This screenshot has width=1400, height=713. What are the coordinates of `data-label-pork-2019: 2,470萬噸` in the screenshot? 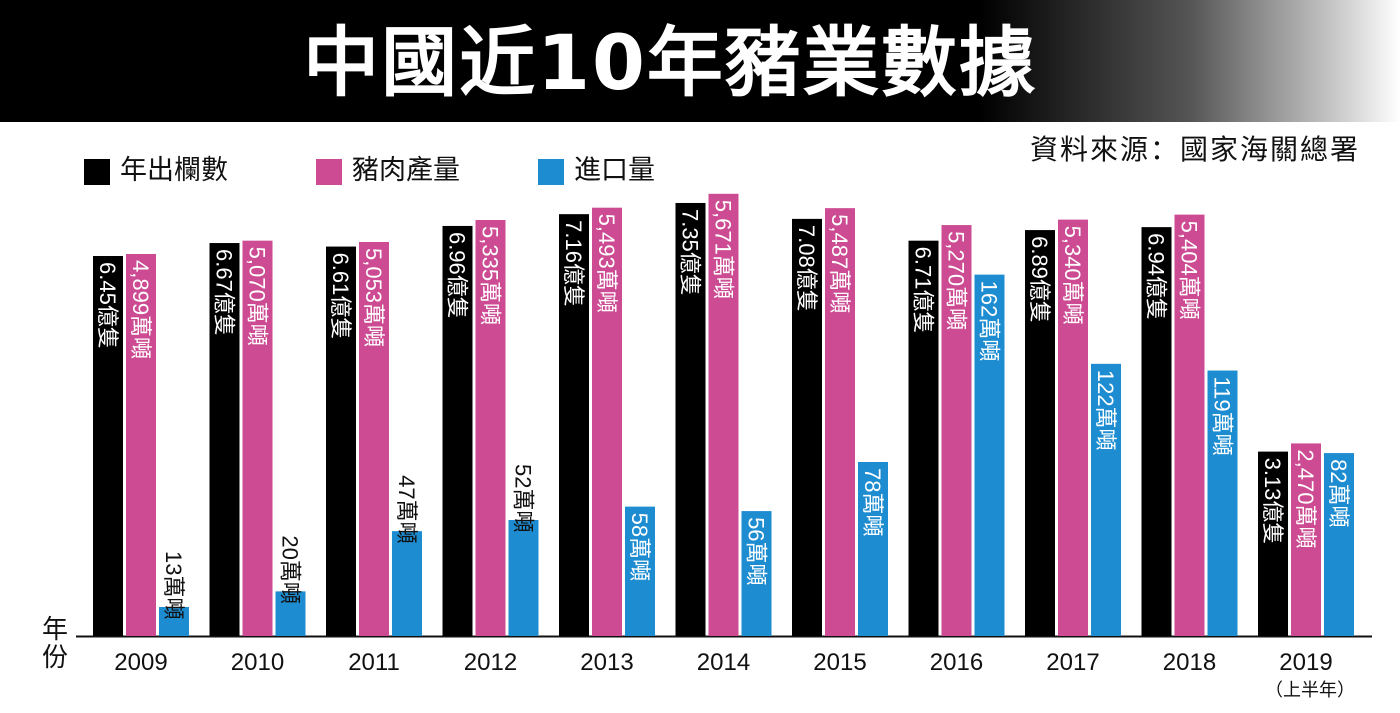 It's located at (1305, 498).